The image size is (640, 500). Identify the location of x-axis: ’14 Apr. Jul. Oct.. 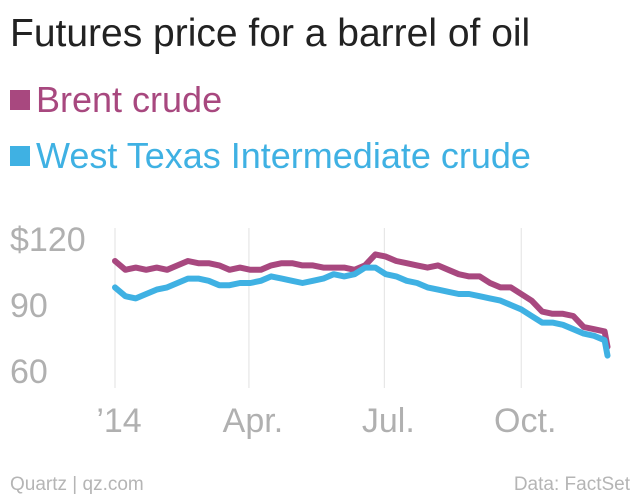
(326, 421).